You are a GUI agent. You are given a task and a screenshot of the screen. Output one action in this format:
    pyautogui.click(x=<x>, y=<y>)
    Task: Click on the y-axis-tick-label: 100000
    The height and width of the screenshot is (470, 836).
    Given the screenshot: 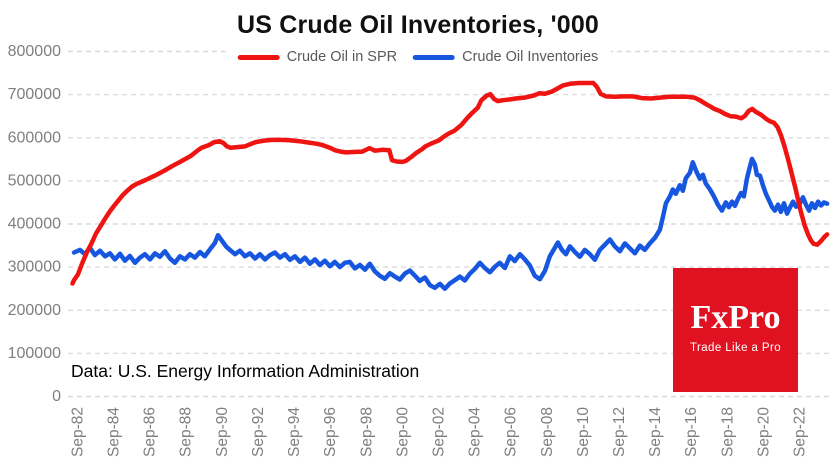 What is the action you would take?
    pyautogui.click(x=34, y=353)
    